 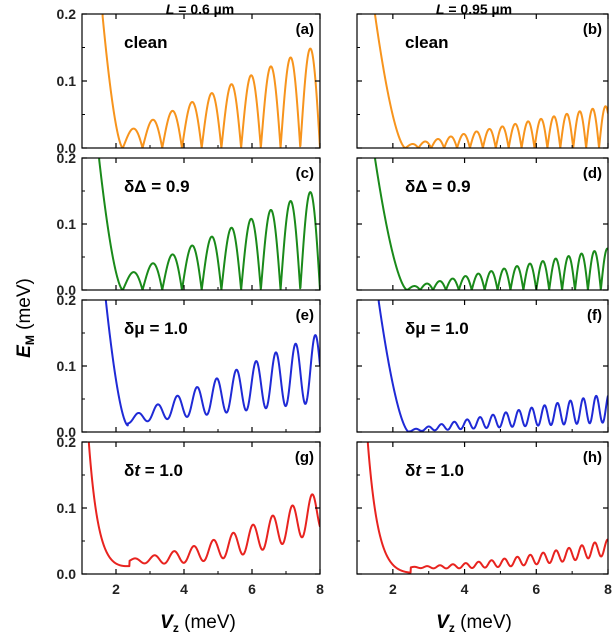 I want to click on column-title-left: L = 0.6 µm, so click(x=200, y=9).